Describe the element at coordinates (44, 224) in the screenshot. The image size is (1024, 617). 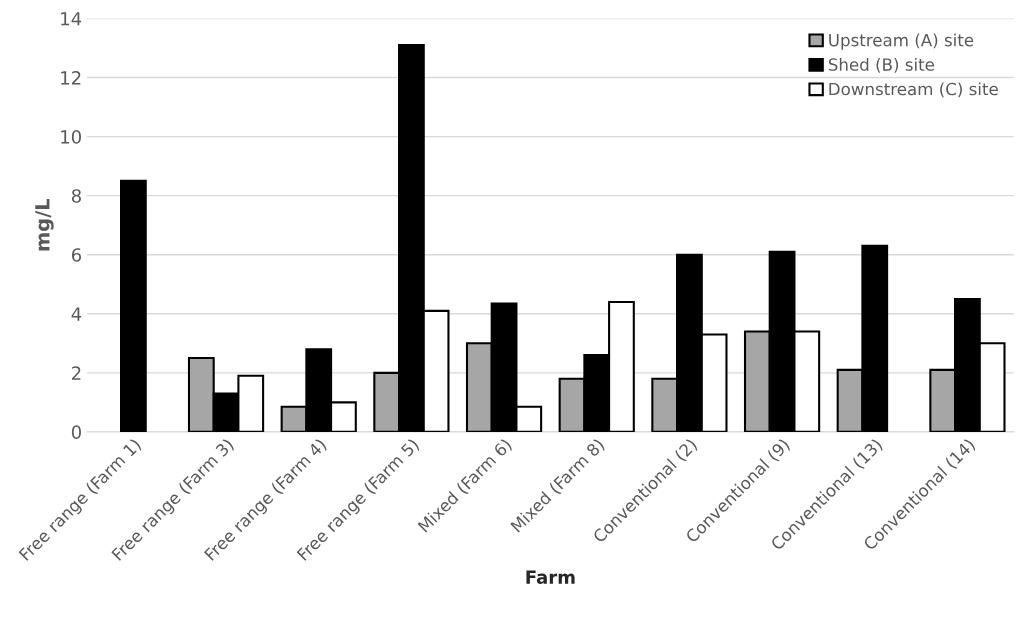
I see `y-axis-title: mg/L` at that location.